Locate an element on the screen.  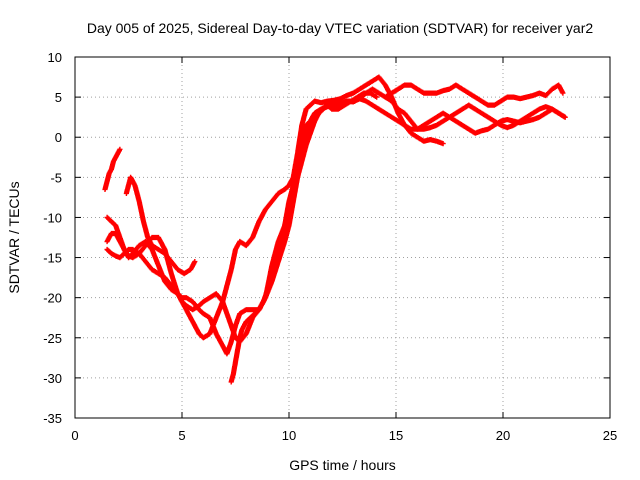
y-axis-label: SDTVAR / TECUs is located at coordinates (14, 237).